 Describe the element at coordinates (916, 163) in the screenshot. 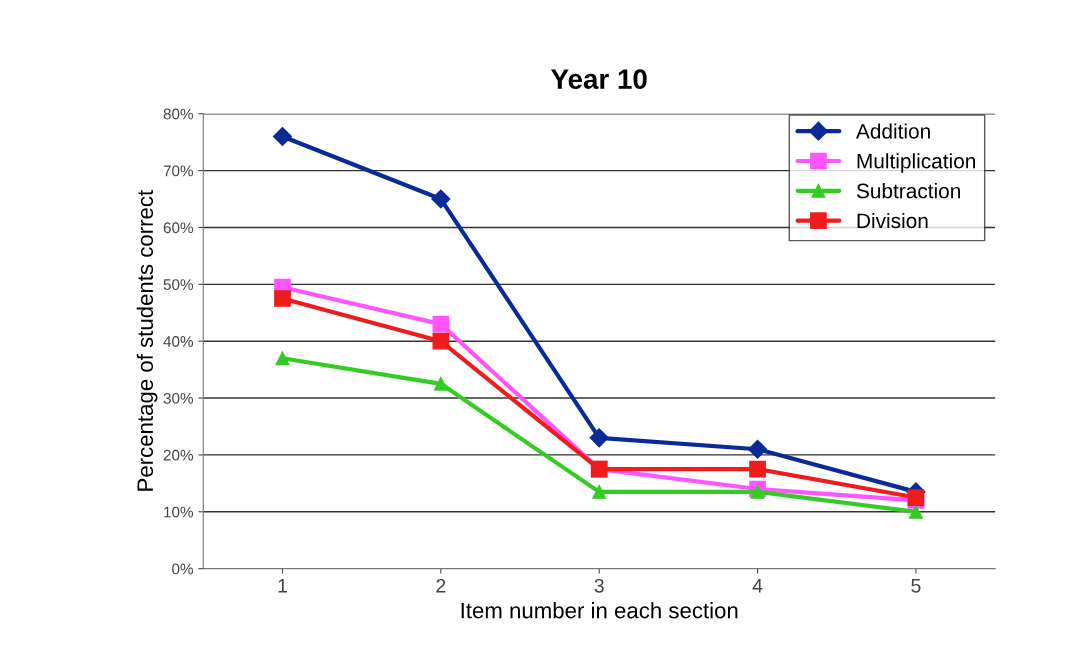

I see `legend-label: Multiplication` at that location.